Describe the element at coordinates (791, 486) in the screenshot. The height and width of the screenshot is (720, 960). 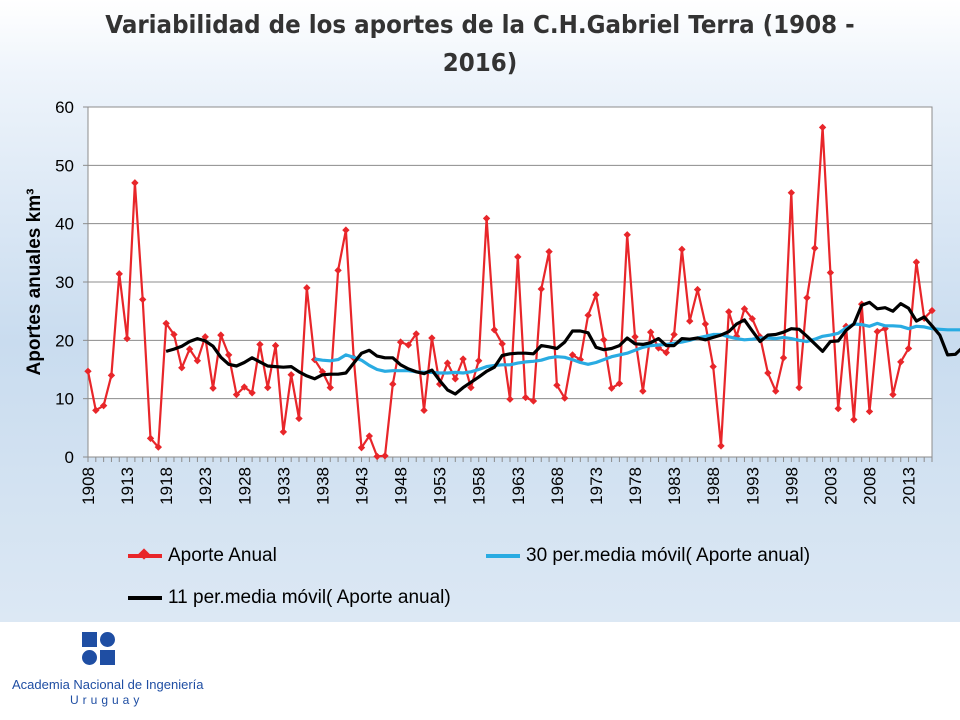
I see `x-tick-label: 1998` at that location.